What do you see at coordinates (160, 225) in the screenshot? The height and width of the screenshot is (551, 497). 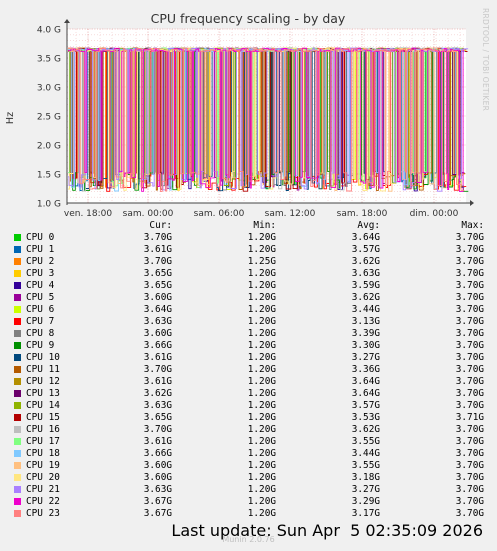 I see `legend-header-cur: Cur:` at bounding box center [160, 225].